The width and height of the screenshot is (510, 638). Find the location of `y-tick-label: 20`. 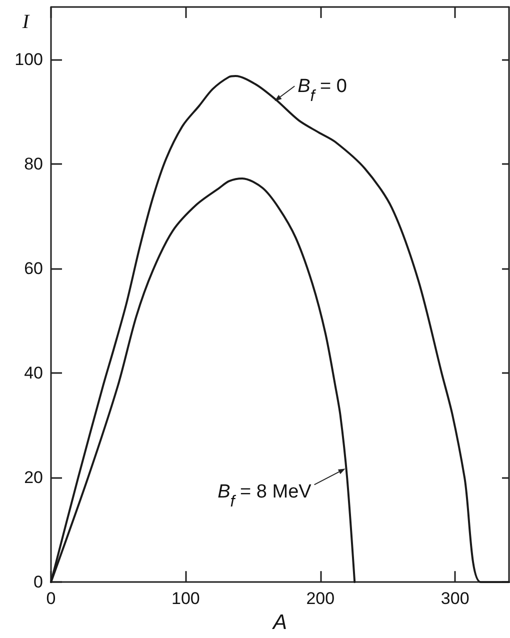

y-tick-label: 20 is located at coordinates (33, 478).